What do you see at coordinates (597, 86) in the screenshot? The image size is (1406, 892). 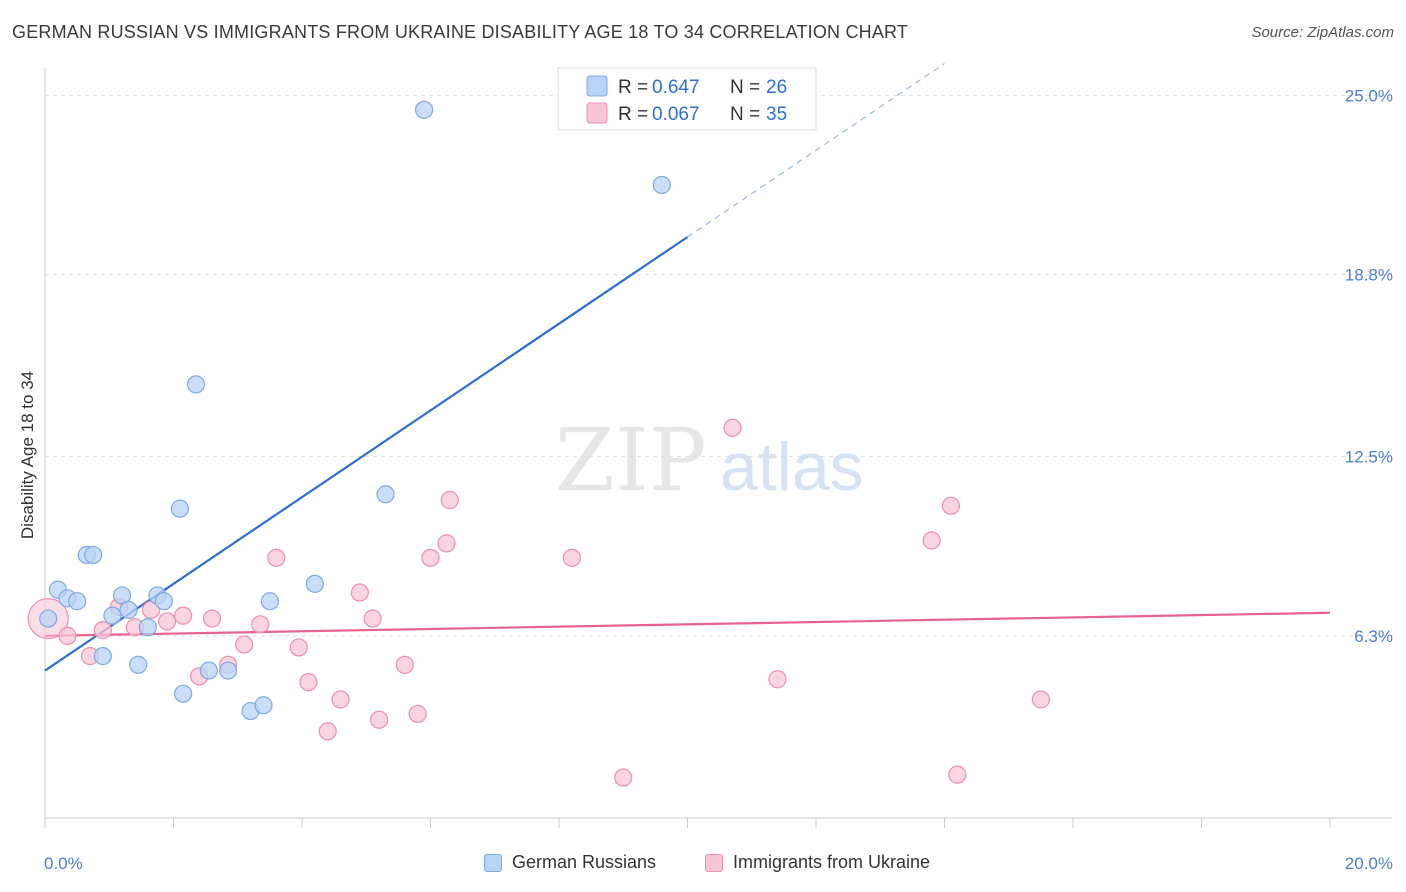 I see `legend-swatch-german-russians` at bounding box center [597, 86].